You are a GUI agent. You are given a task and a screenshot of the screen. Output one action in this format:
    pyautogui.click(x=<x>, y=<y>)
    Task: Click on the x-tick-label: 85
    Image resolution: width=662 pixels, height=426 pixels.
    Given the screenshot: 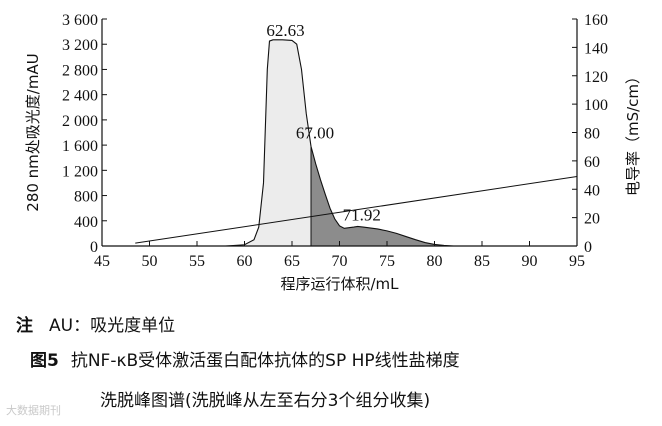 What is the action you would take?
    pyautogui.click(x=482, y=261)
    